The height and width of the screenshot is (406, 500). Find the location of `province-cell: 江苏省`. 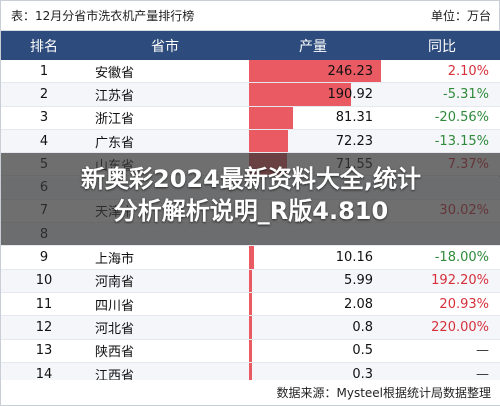

province-cell: 江苏省 is located at coordinates (115, 96).